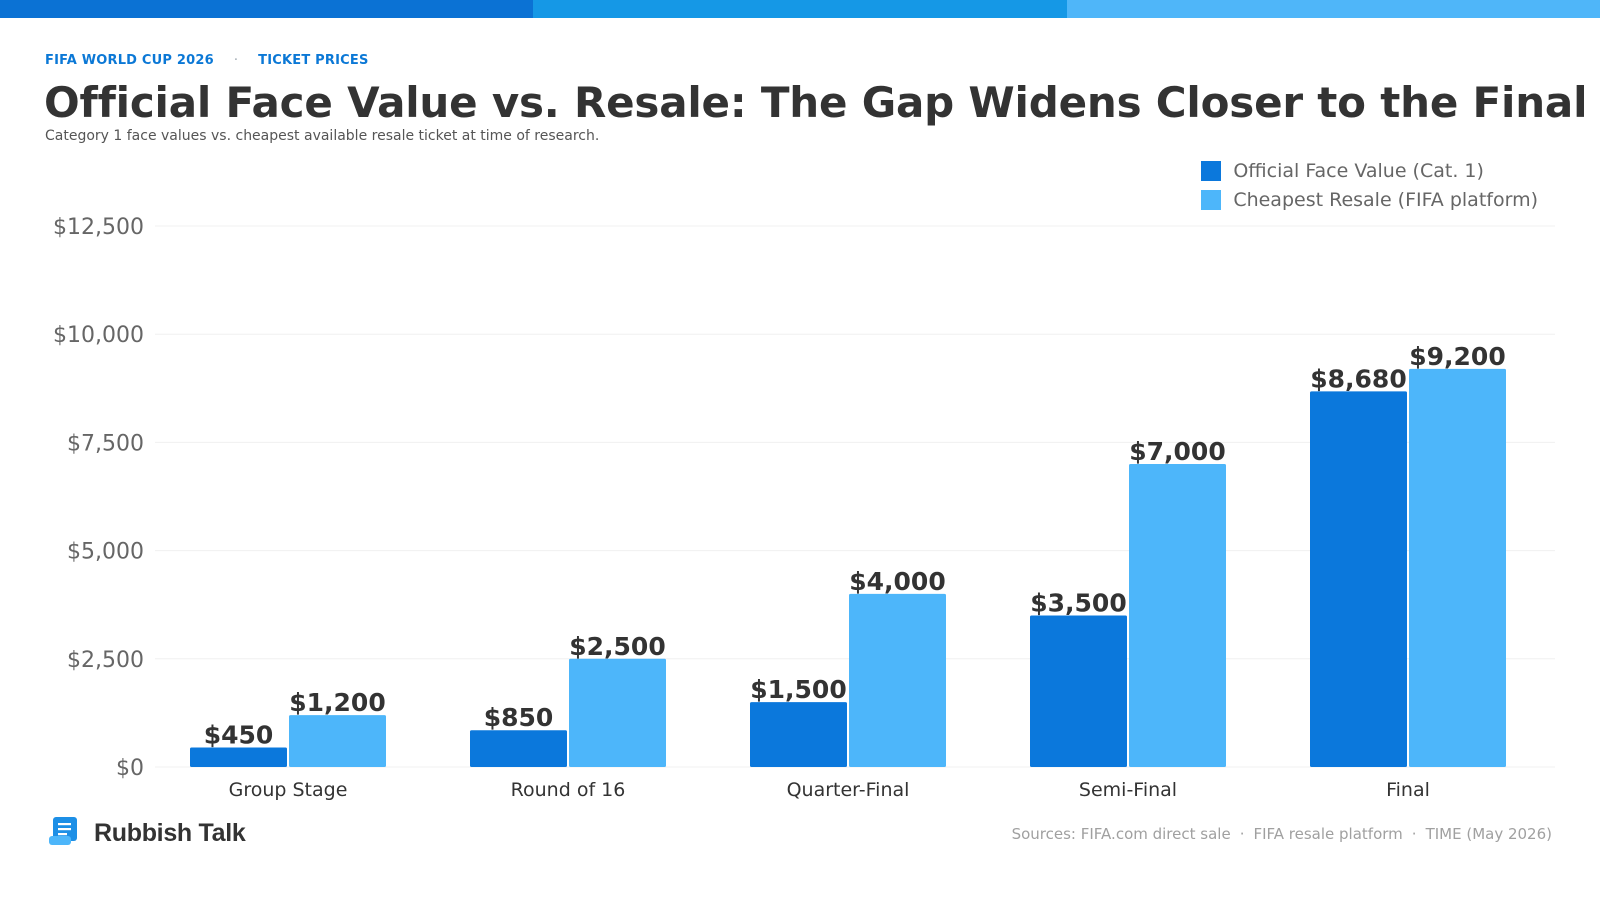 The image size is (1600, 900). I want to click on brand-logo: Rubbish Talk, so click(147, 833).